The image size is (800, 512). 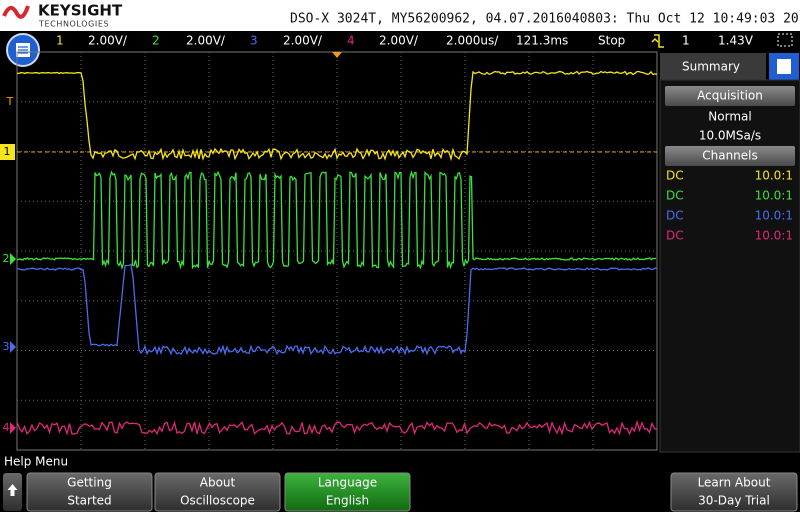 What do you see at coordinates (156, 41) in the screenshot?
I see `ch-label: 2` at bounding box center [156, 41].